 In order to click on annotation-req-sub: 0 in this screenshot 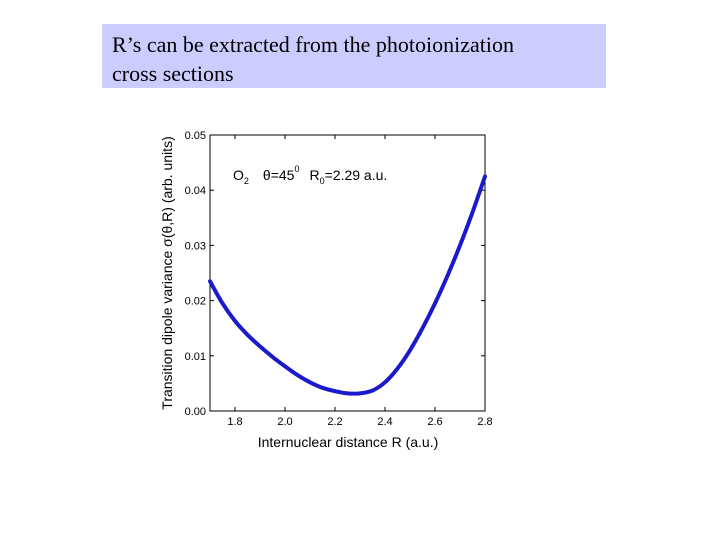, I will do `click(322, 181)`.